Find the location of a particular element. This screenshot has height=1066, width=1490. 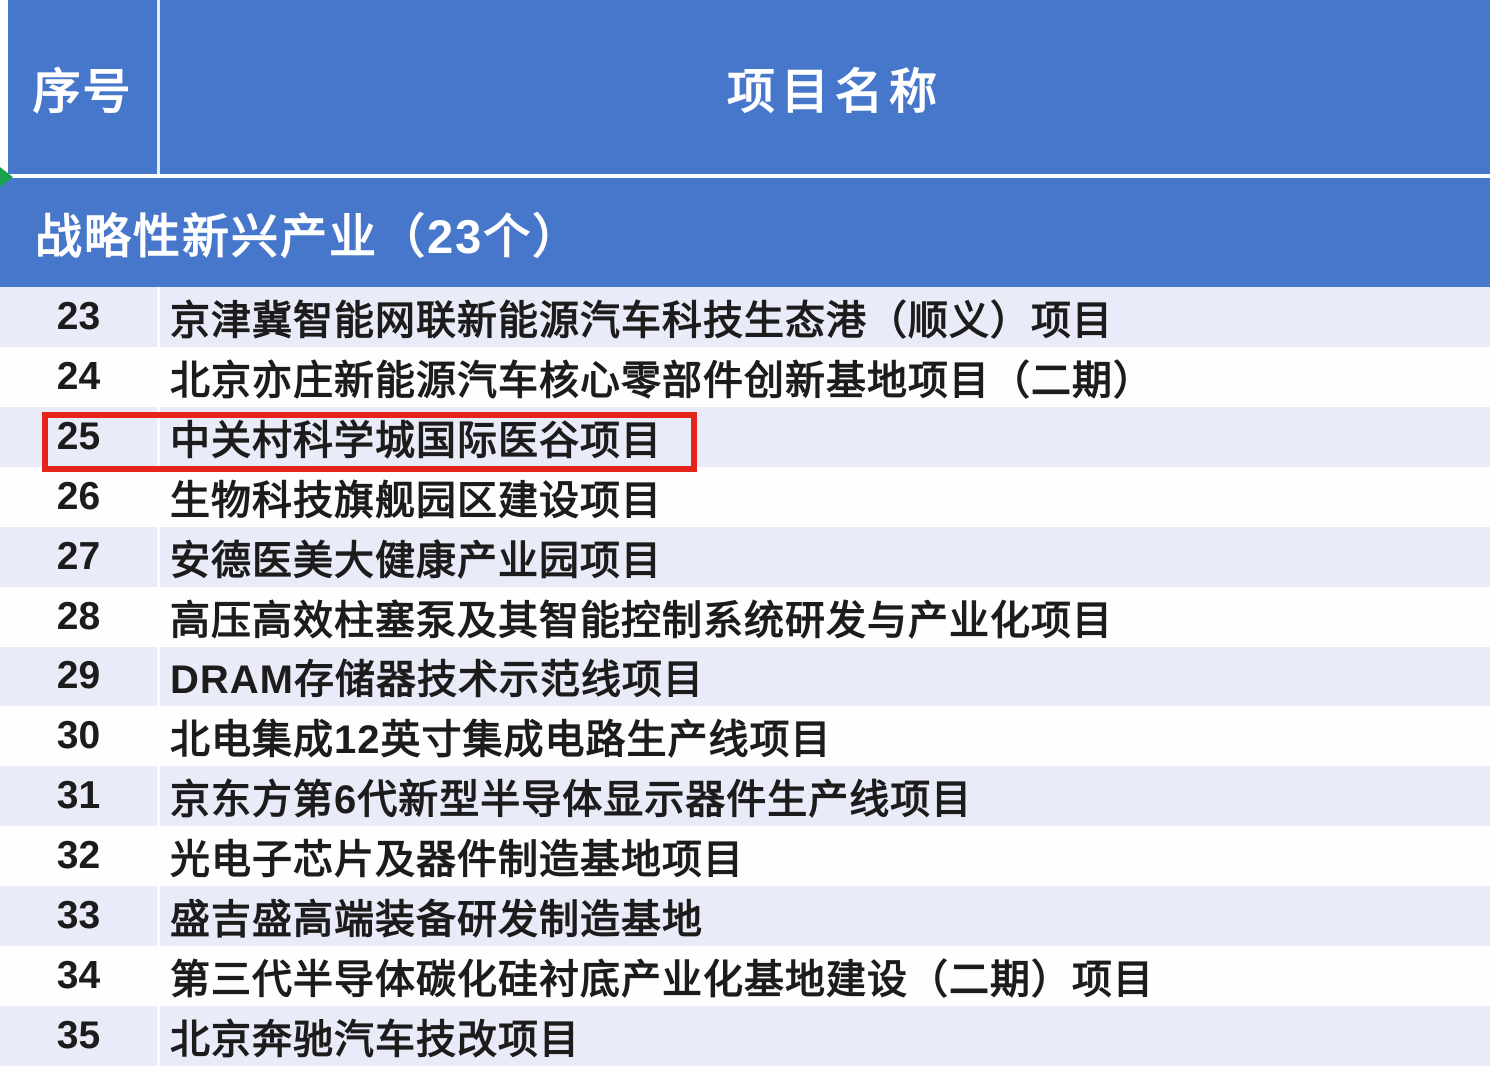

rows-column-divider is located at coordinates (158, 676).